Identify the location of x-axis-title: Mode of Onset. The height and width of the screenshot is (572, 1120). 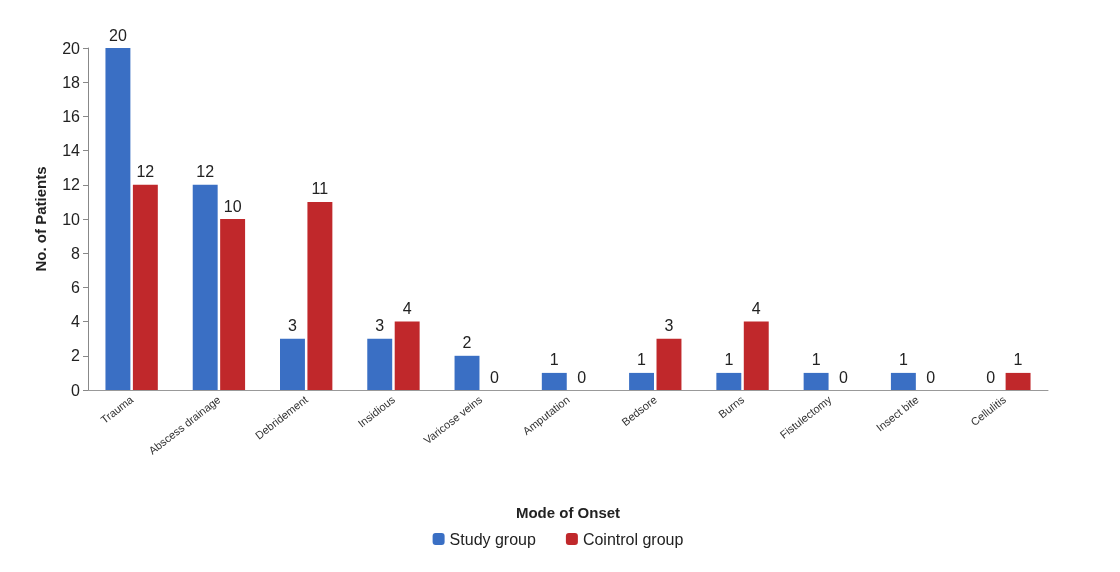
(568, 512).